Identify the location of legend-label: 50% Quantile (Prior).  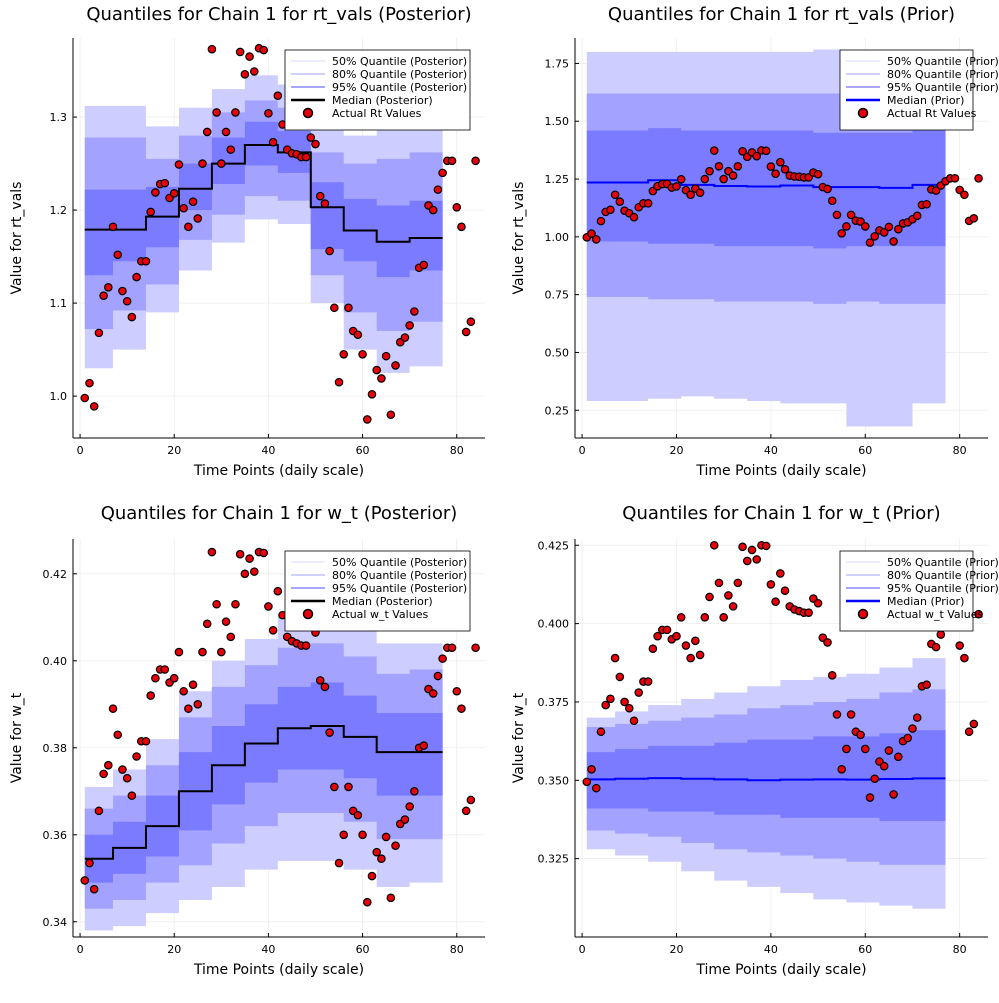
(943, 562).